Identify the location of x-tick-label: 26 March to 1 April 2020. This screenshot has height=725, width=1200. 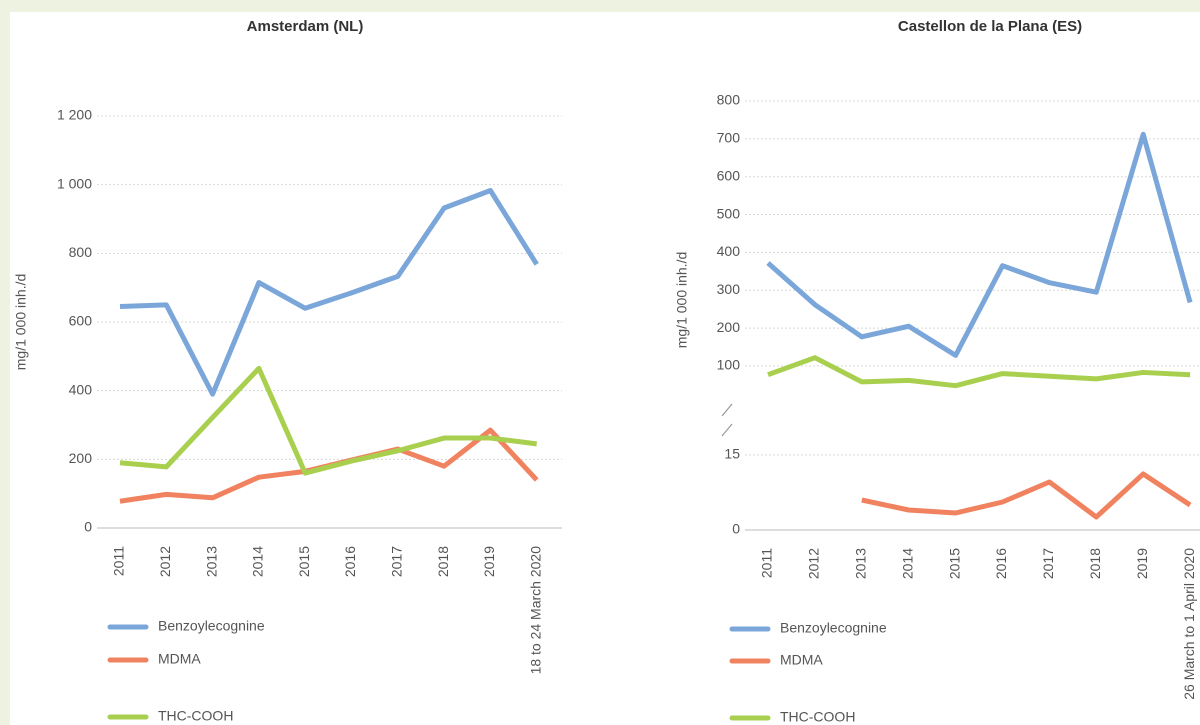
(1189, 624).